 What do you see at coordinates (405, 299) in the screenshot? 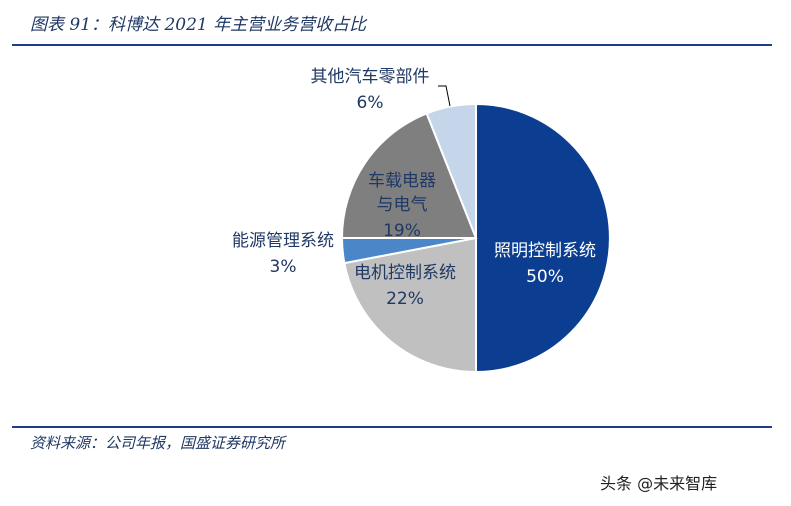
I see `slice-percent-label: 22%` at bounding box center [405, 299].